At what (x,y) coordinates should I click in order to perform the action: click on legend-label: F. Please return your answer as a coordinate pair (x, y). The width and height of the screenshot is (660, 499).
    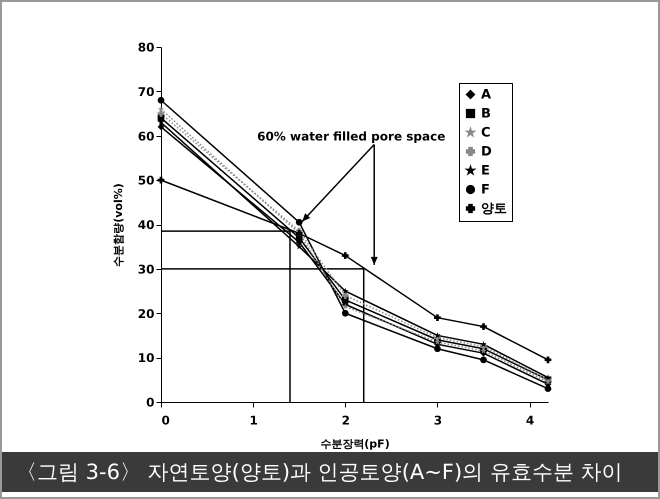
    Looking at the image, I should click on (485, 190).